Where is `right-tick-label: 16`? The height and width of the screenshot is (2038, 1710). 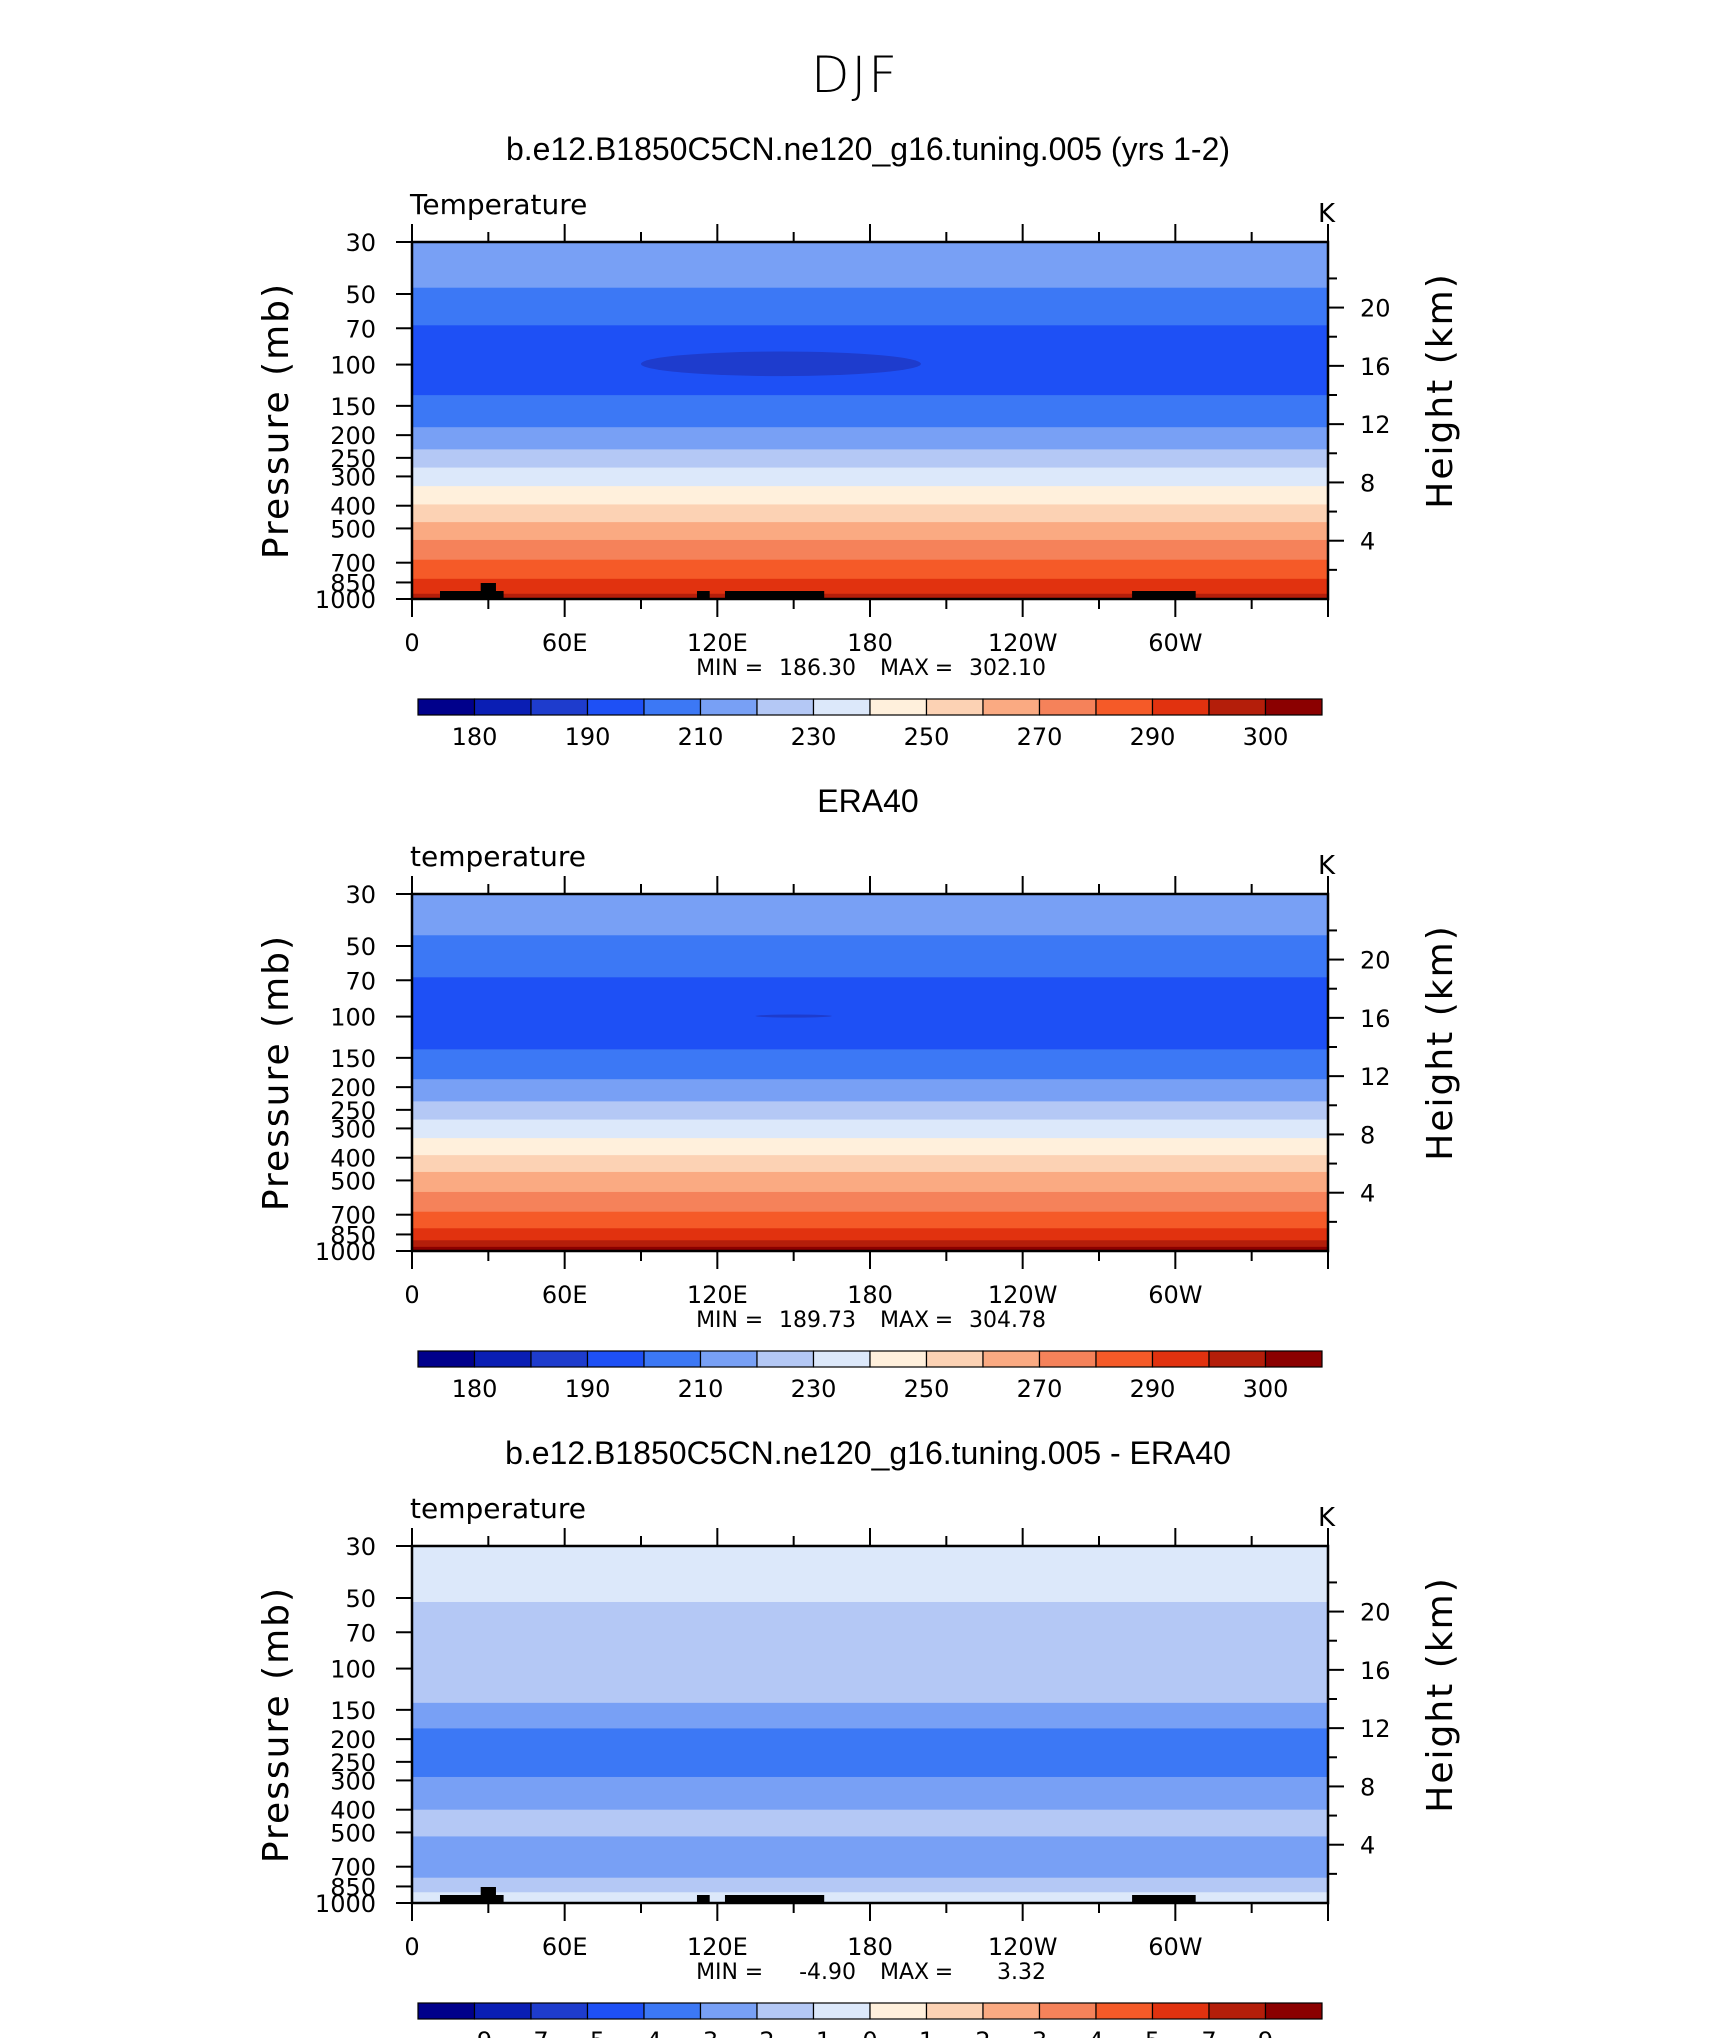
right-tick-label: 16 is located at coordinates (1375, 367).